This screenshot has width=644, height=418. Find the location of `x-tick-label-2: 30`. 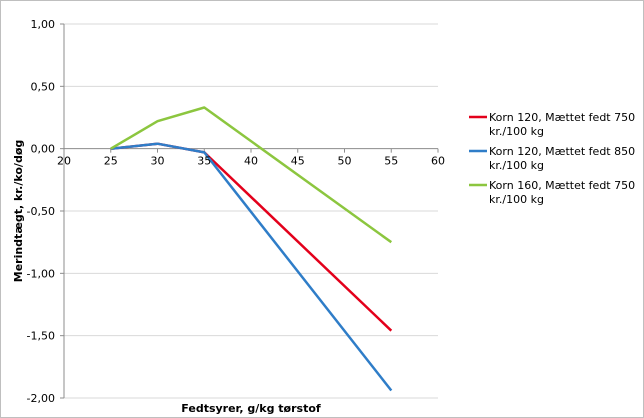

x-tick-label-2: 30 is located at coordinates (158, 161).